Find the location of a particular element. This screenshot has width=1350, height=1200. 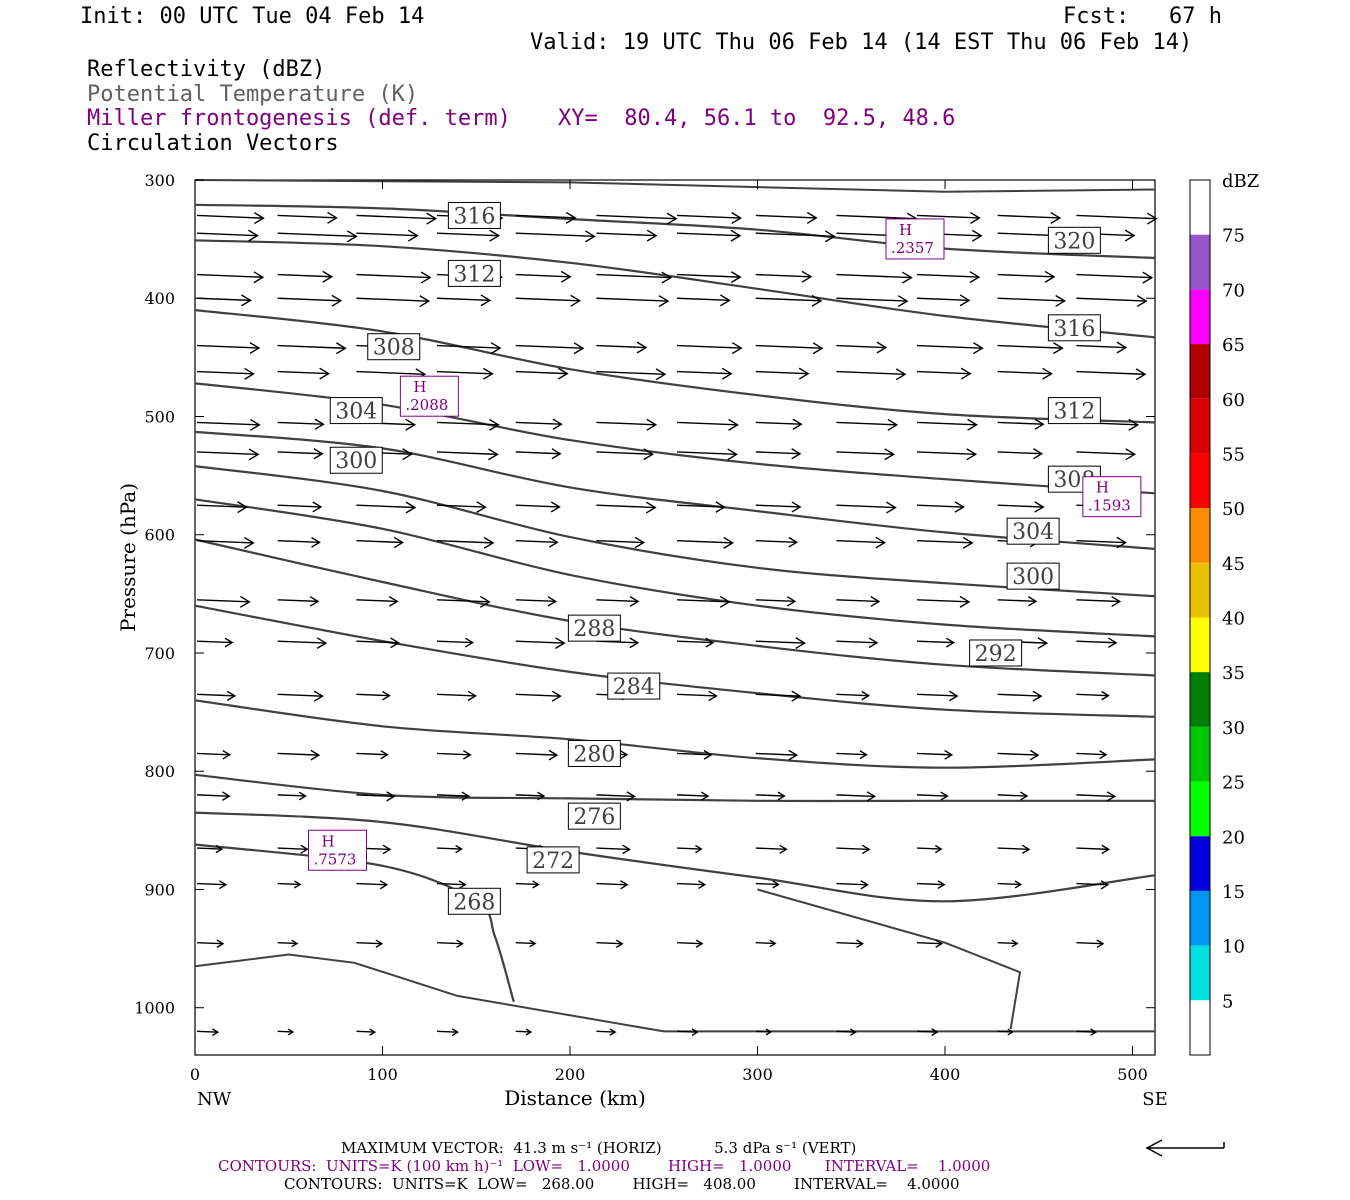

field-circulation: Circulation Vectors is located at coordinates (213, 143).